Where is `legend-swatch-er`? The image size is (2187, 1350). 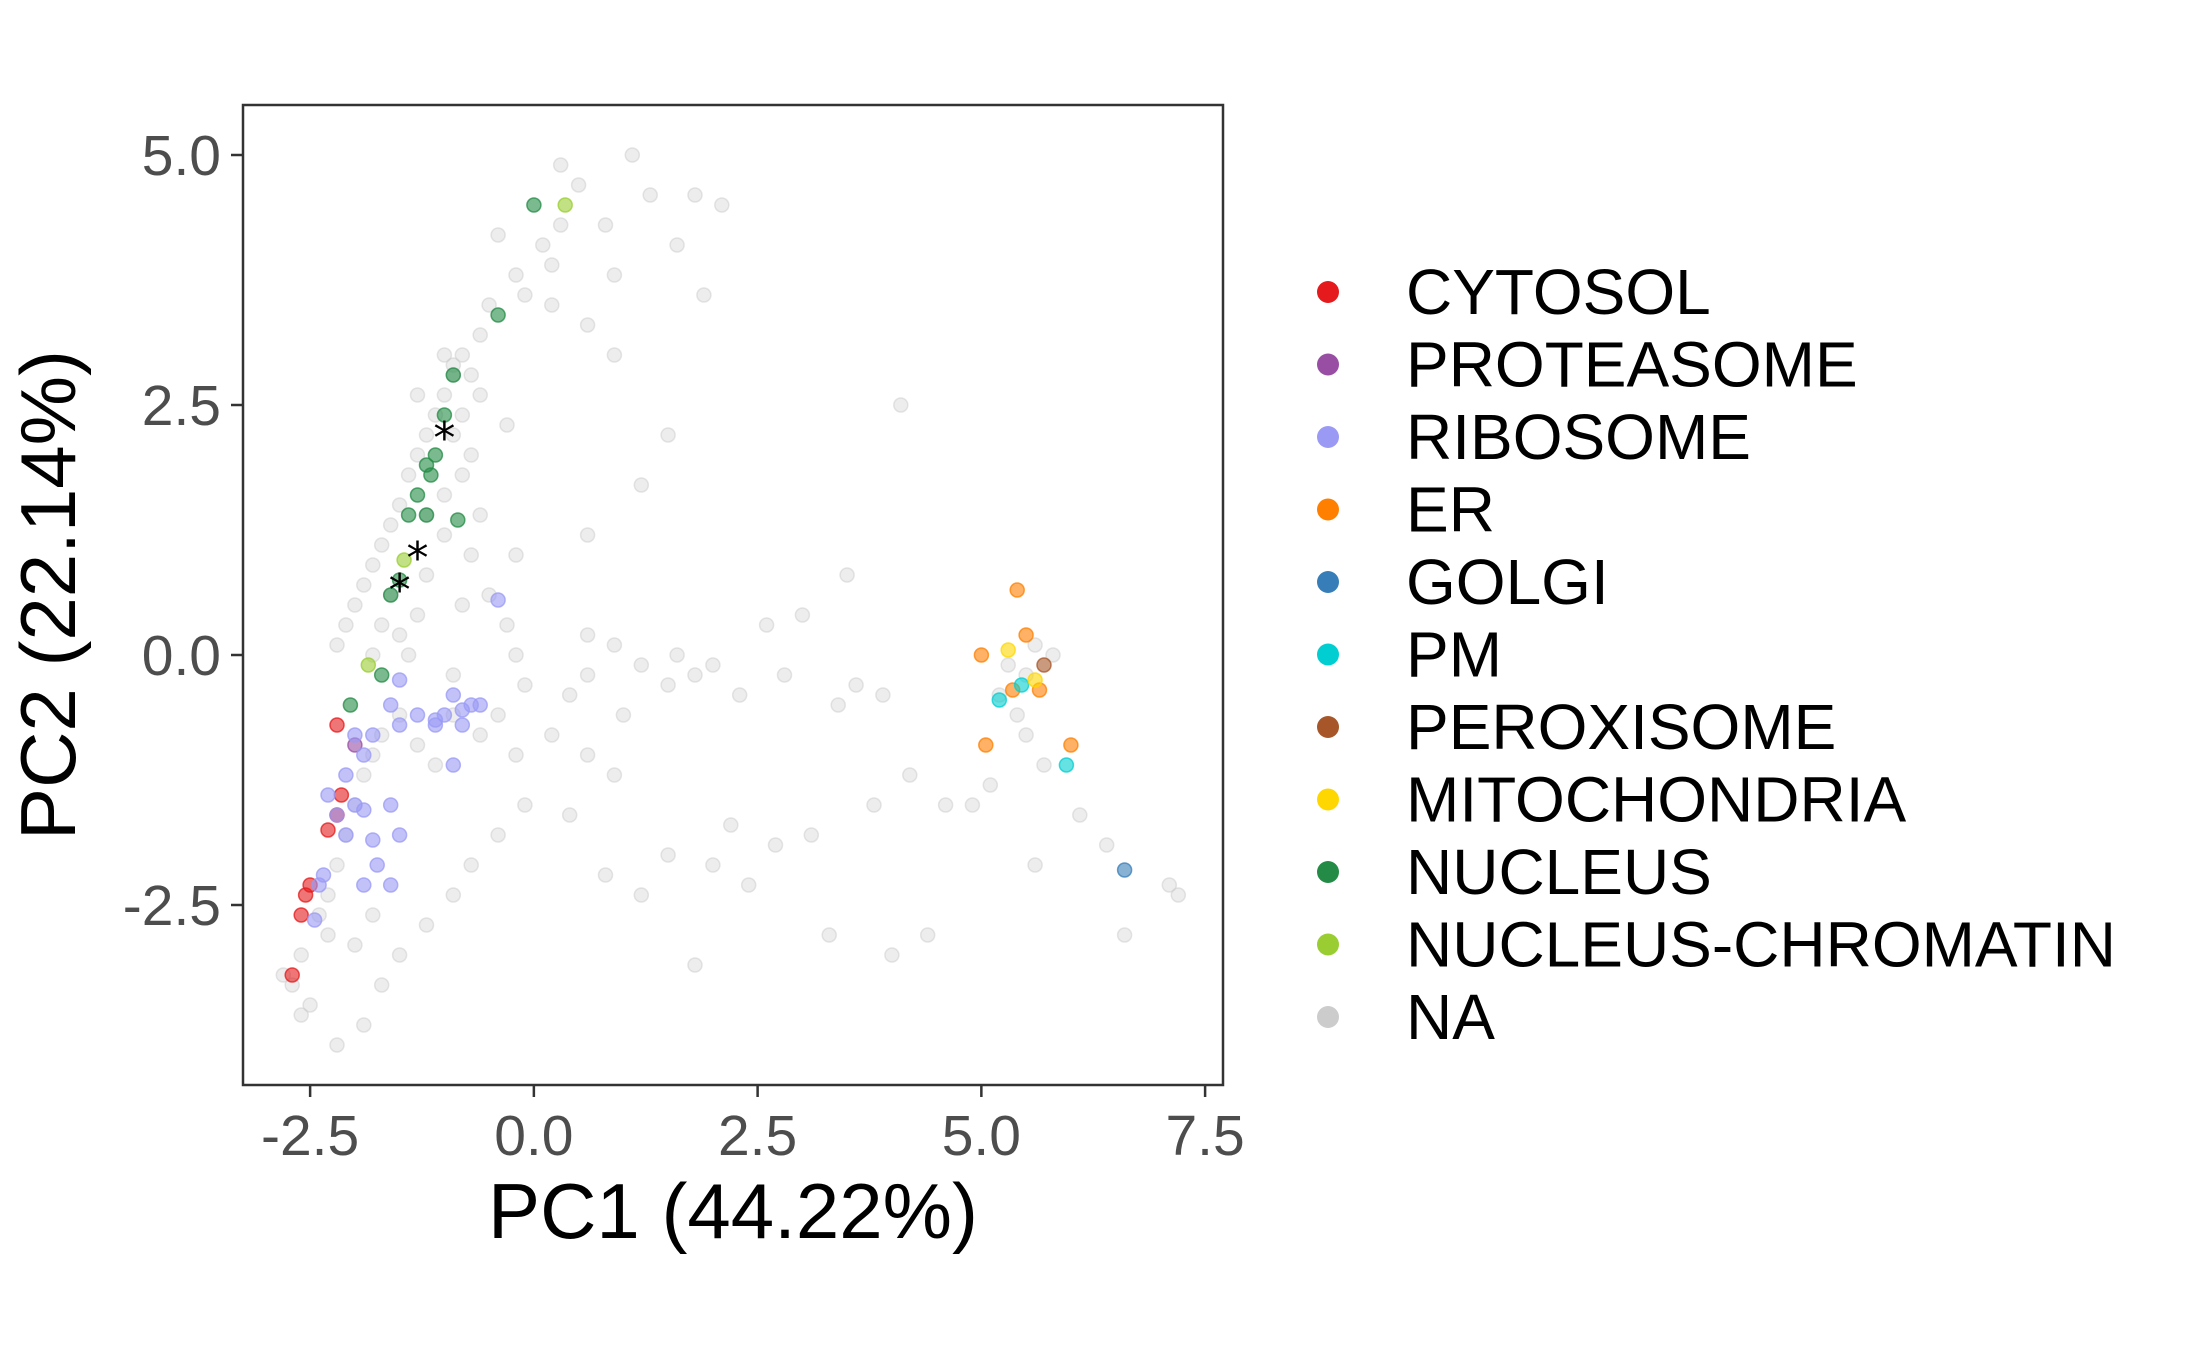 legend-swatch-er is located at coordinates (1328, 509).